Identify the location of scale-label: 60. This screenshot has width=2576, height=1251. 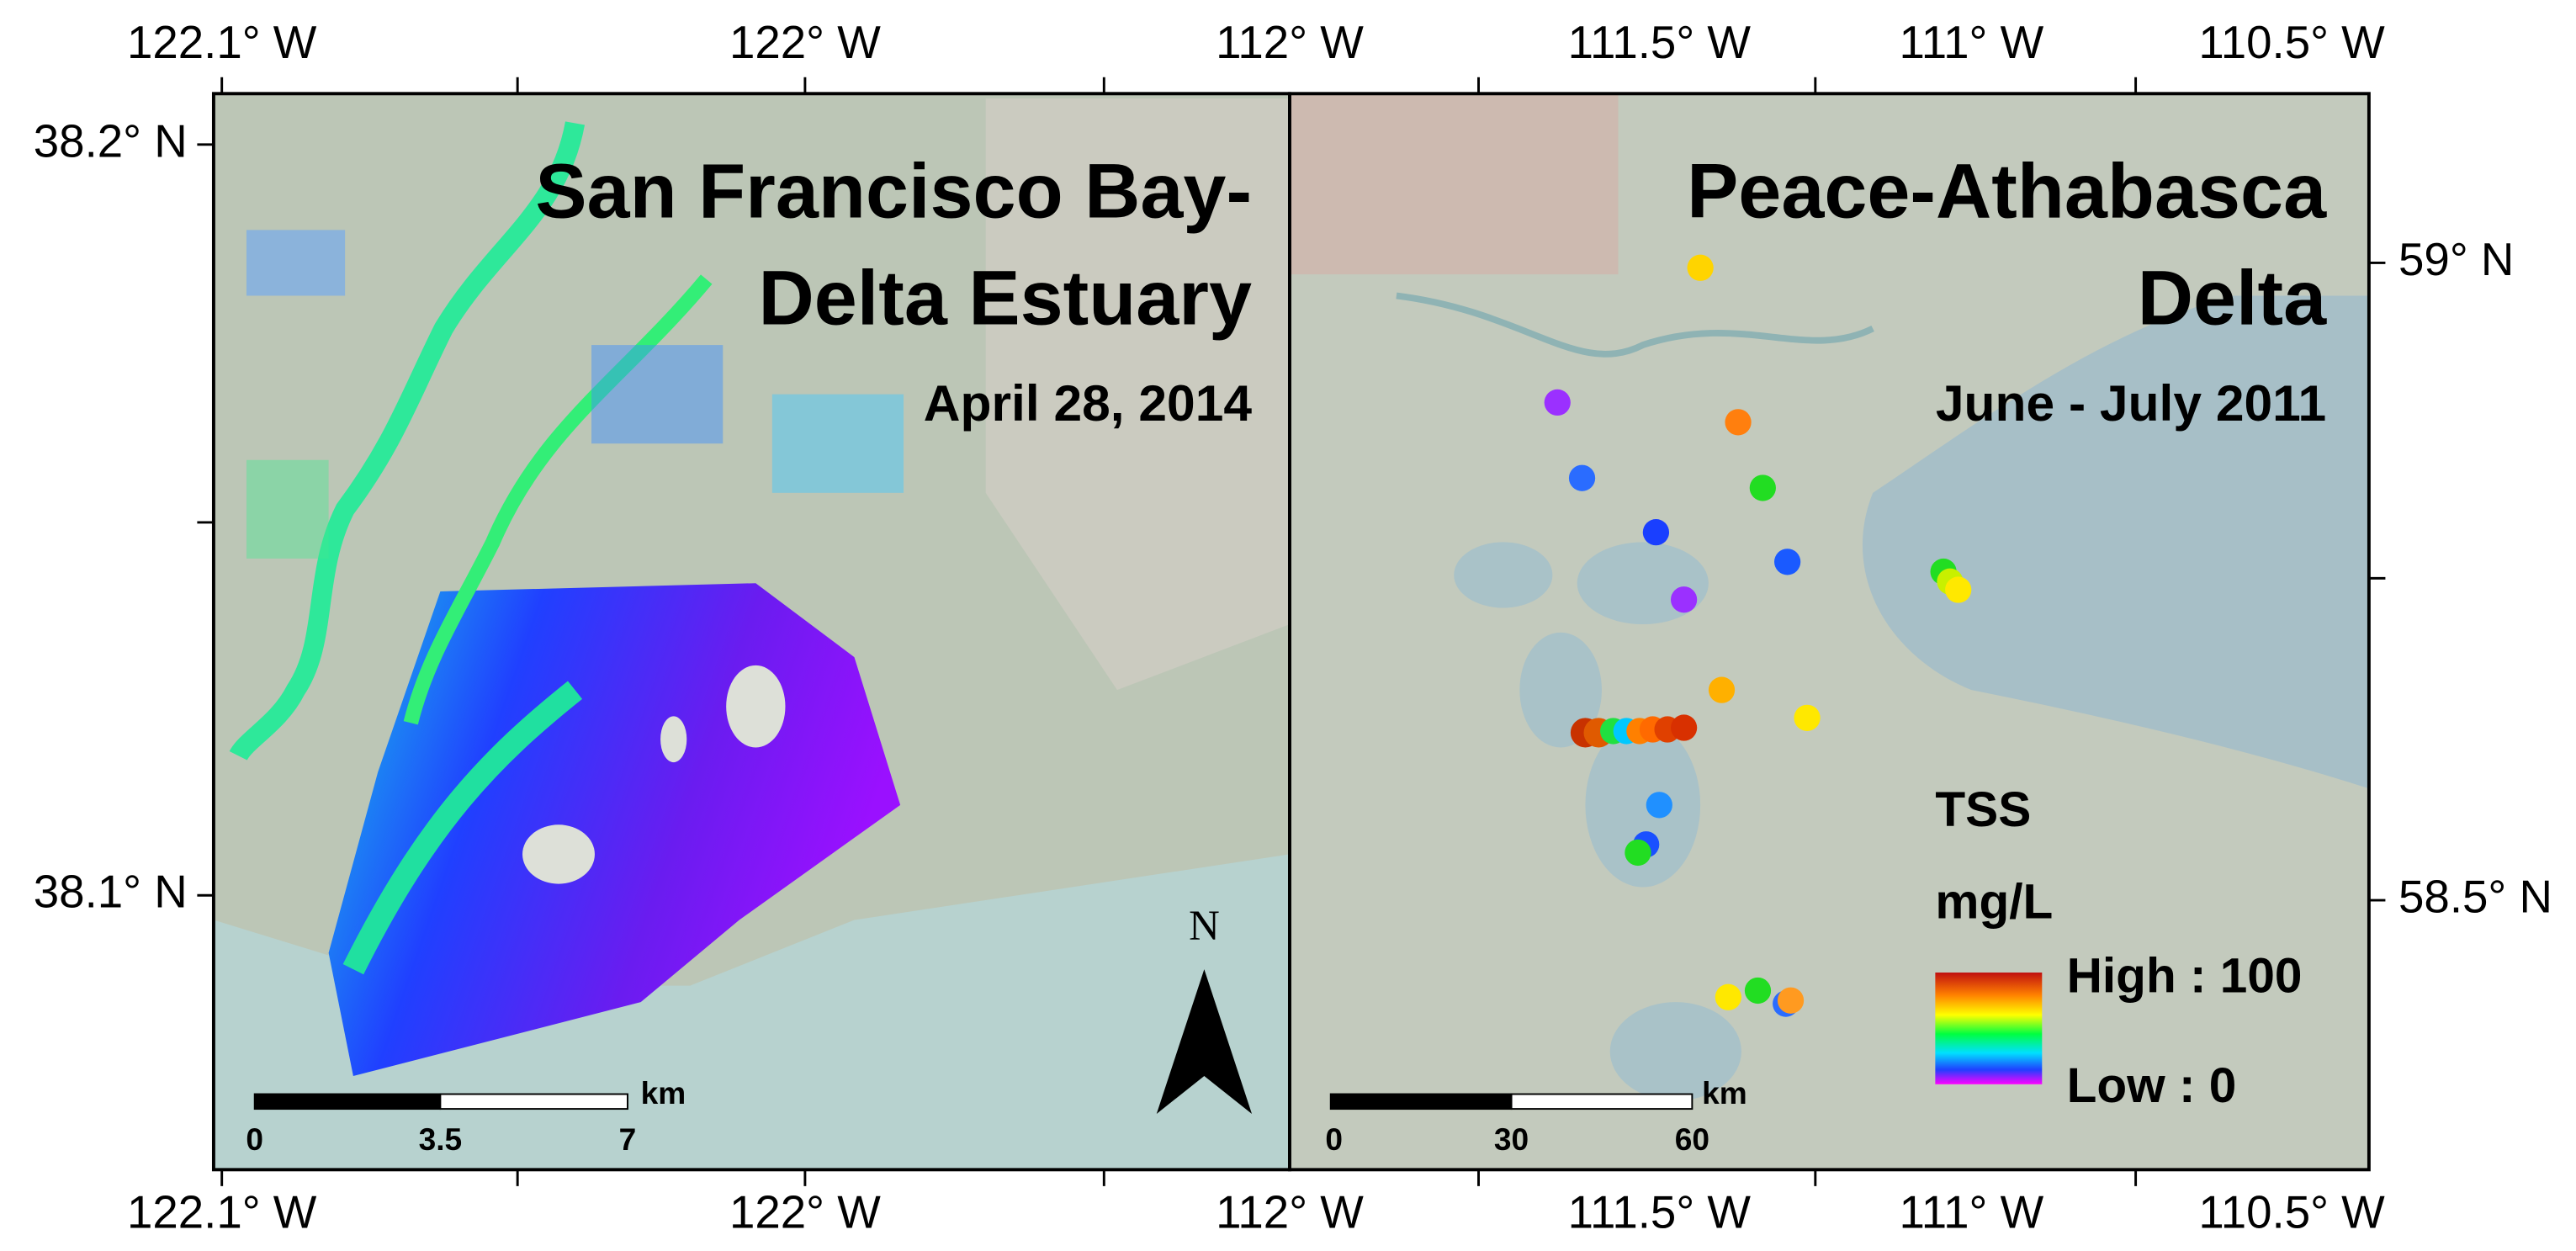
(1692, 1139).